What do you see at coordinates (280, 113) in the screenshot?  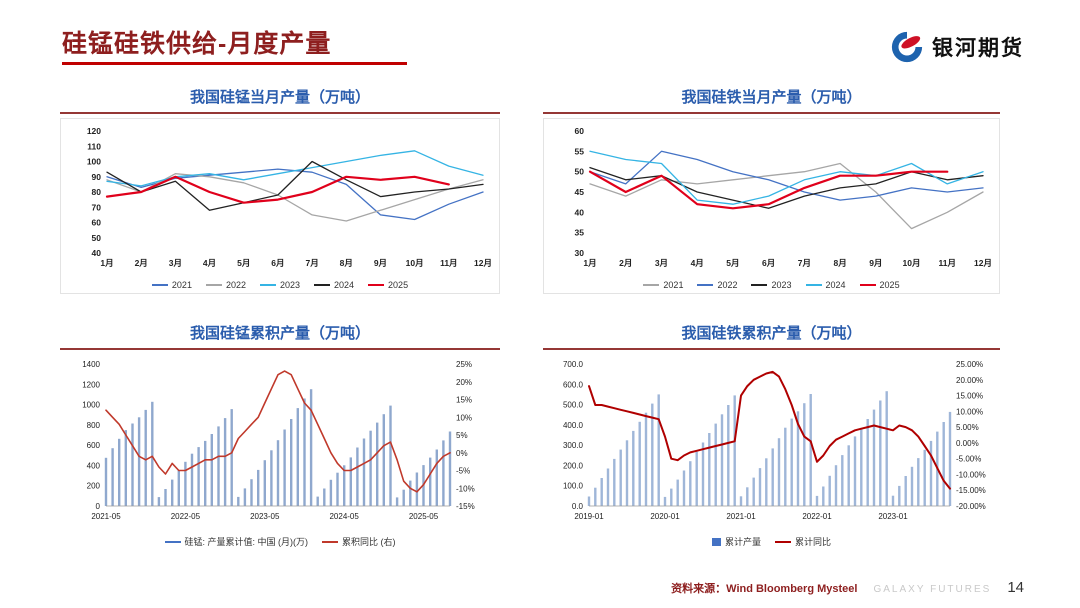 I see `panel-rule` at bounding box center [280, 113].